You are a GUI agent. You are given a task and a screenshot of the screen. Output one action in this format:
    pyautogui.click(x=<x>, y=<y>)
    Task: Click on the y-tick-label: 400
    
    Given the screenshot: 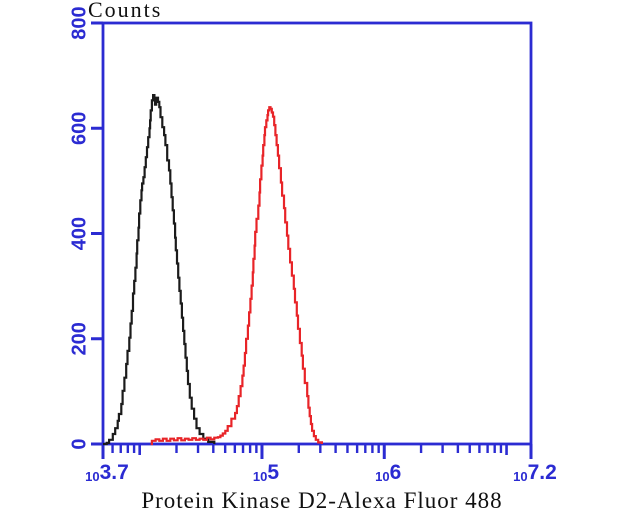 What is the action you would take?
    pyautogui.click(x=79, y=233)
    